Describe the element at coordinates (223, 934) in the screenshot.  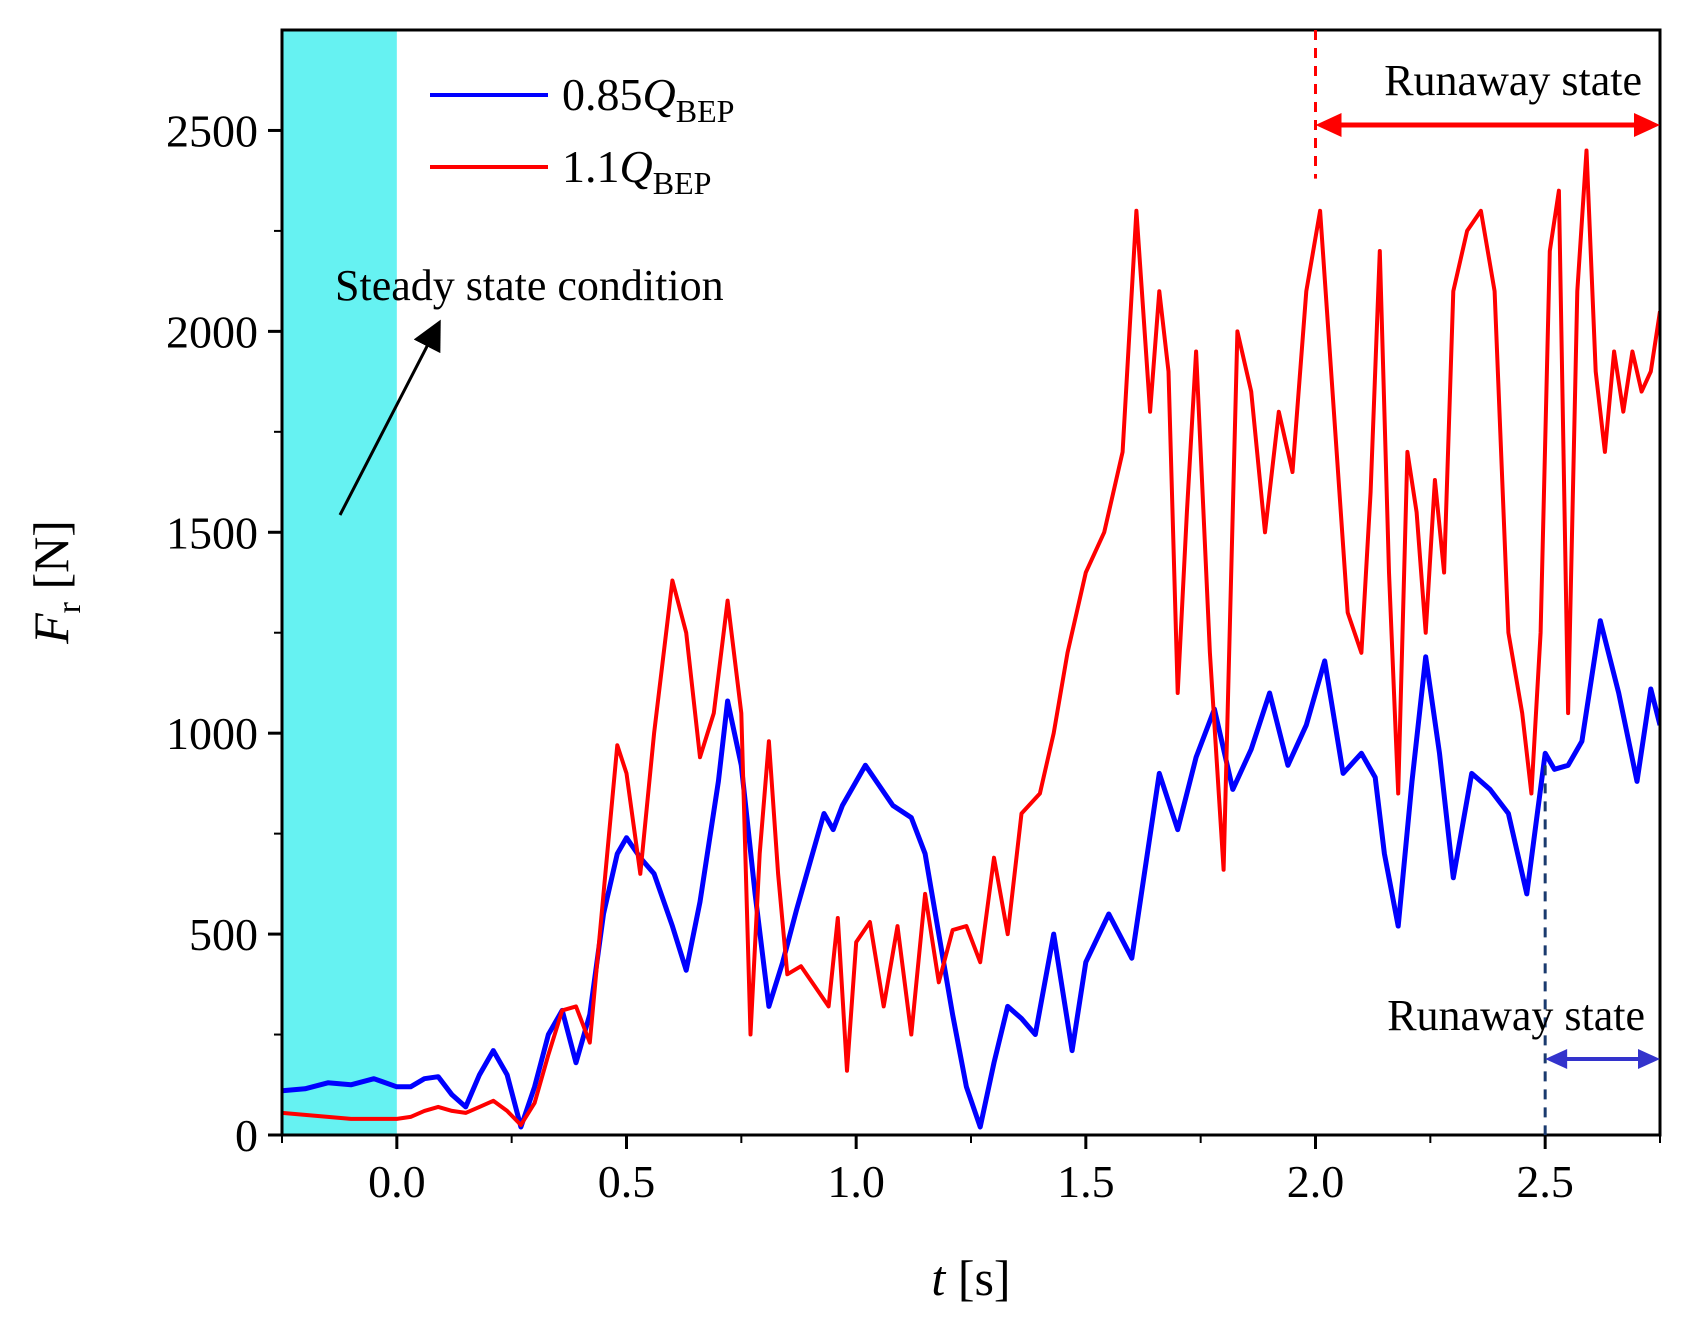
I see `y-tick-label: 500` at that location.